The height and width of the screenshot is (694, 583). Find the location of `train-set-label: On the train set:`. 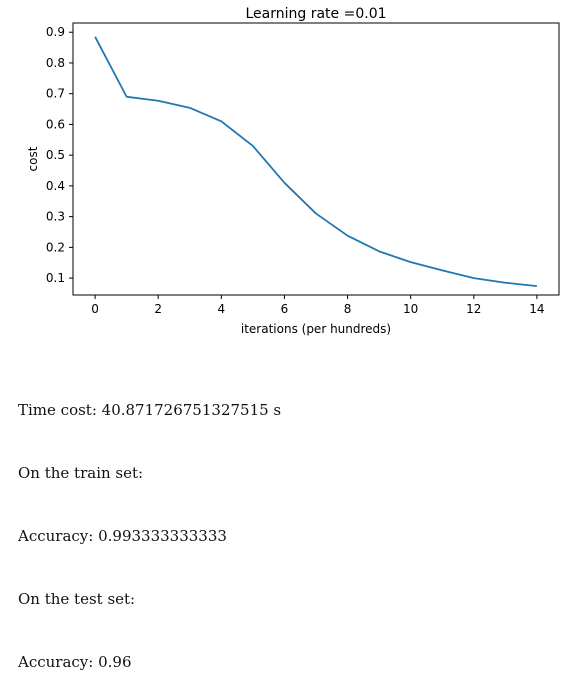

train-set-label: On the train set: is located at coordinates (149, 473).